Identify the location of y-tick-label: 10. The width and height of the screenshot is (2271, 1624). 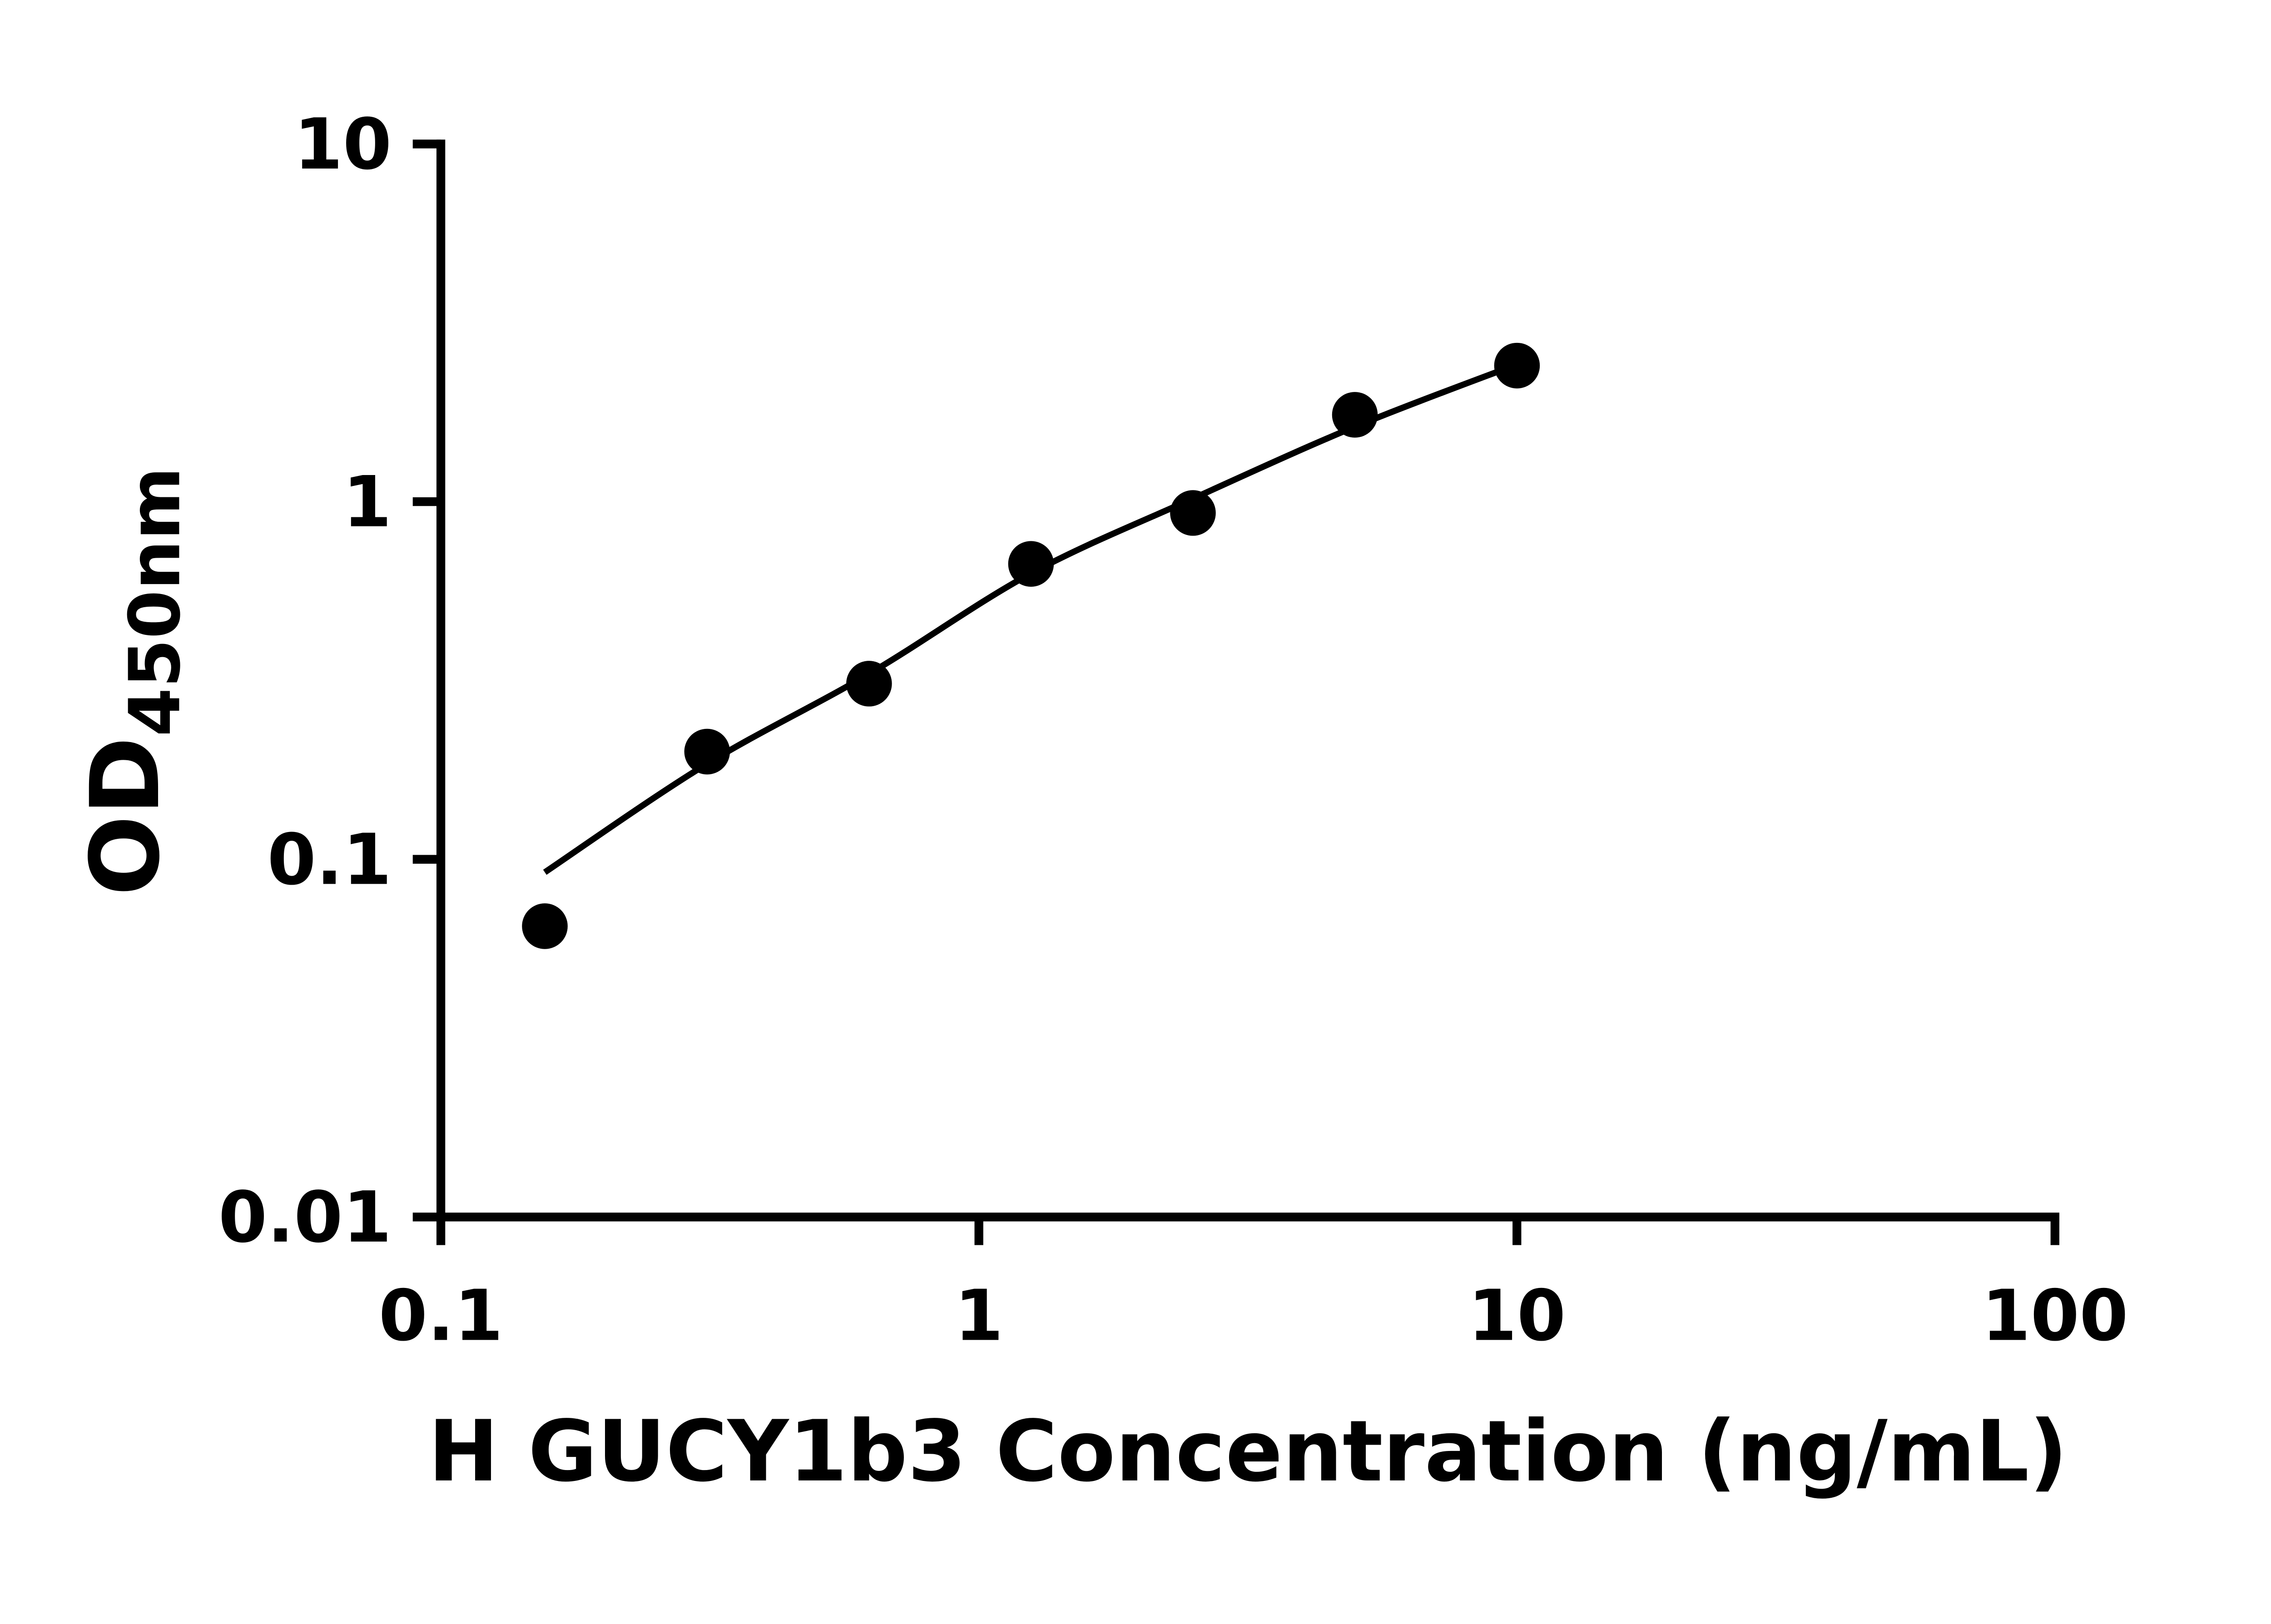
(343, 144).